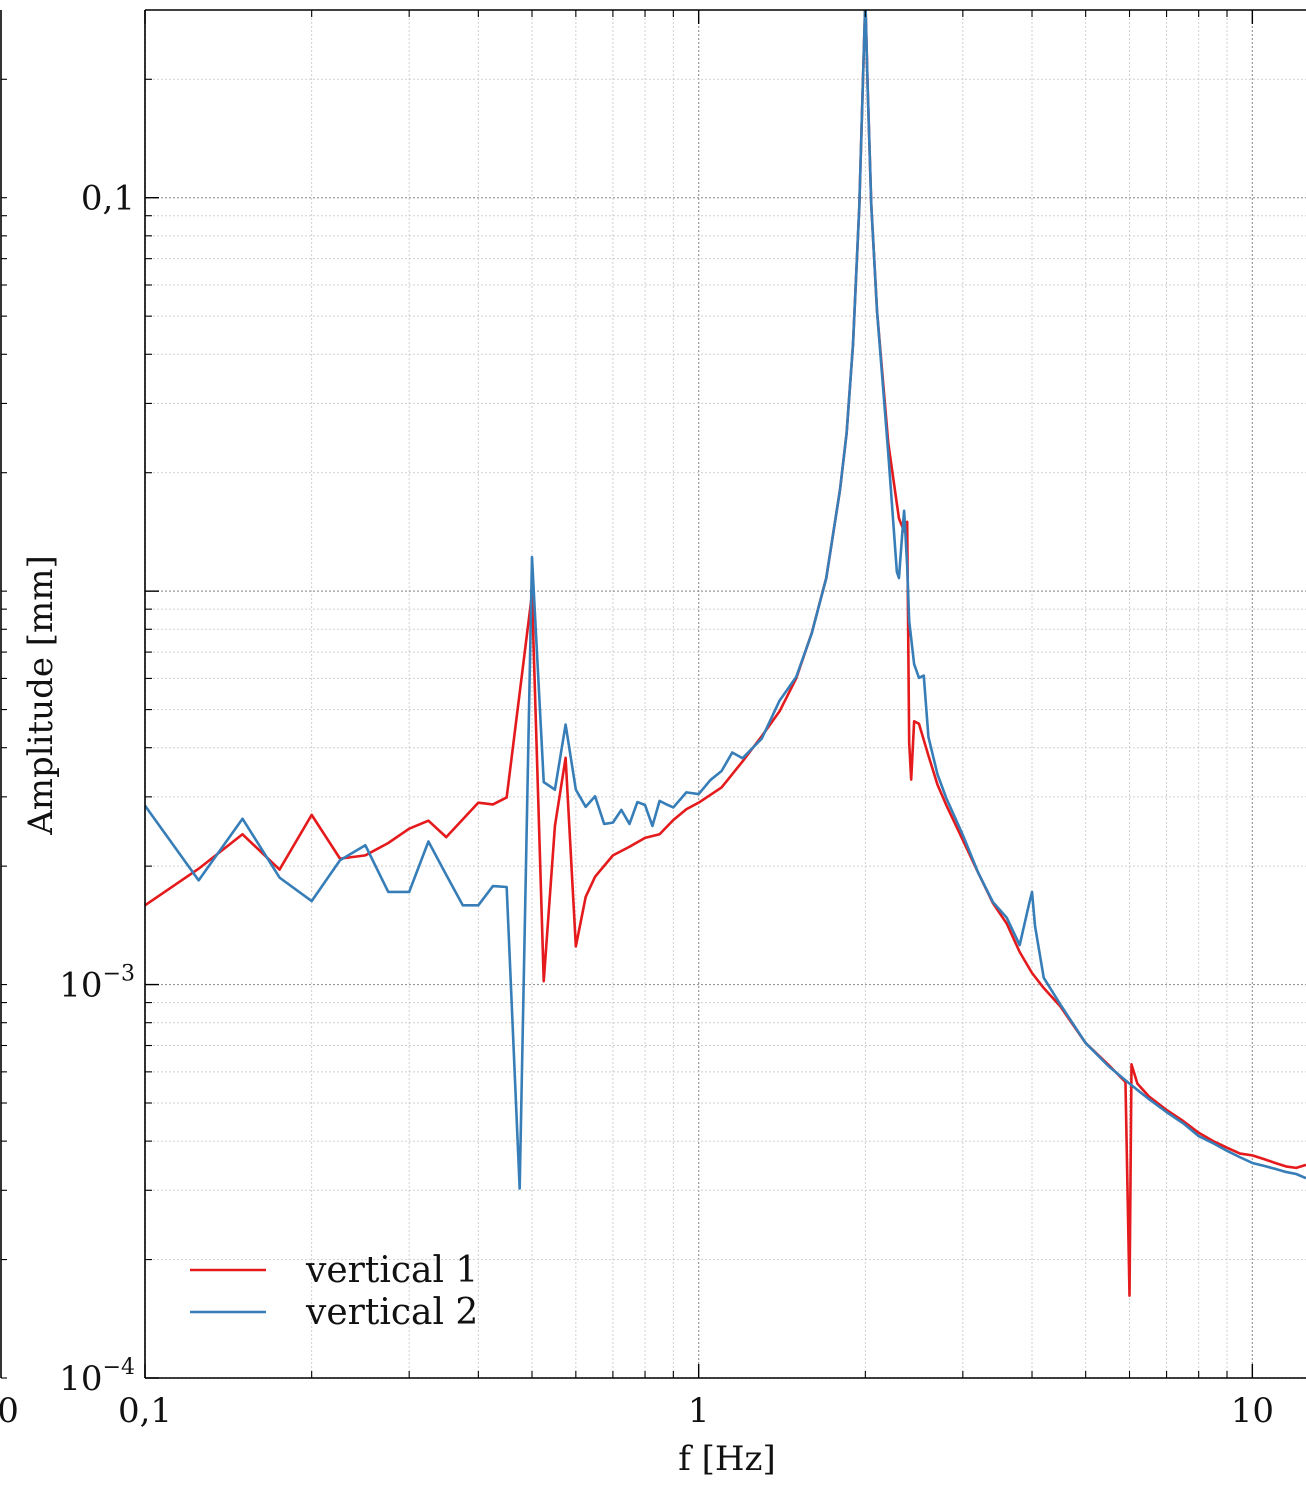 The height and width of the screenshot is (1487, 1306). Describe the element at coordinates (391, 1270) in the screenshot. I see `legend-label-1: vertical 1` at that location.